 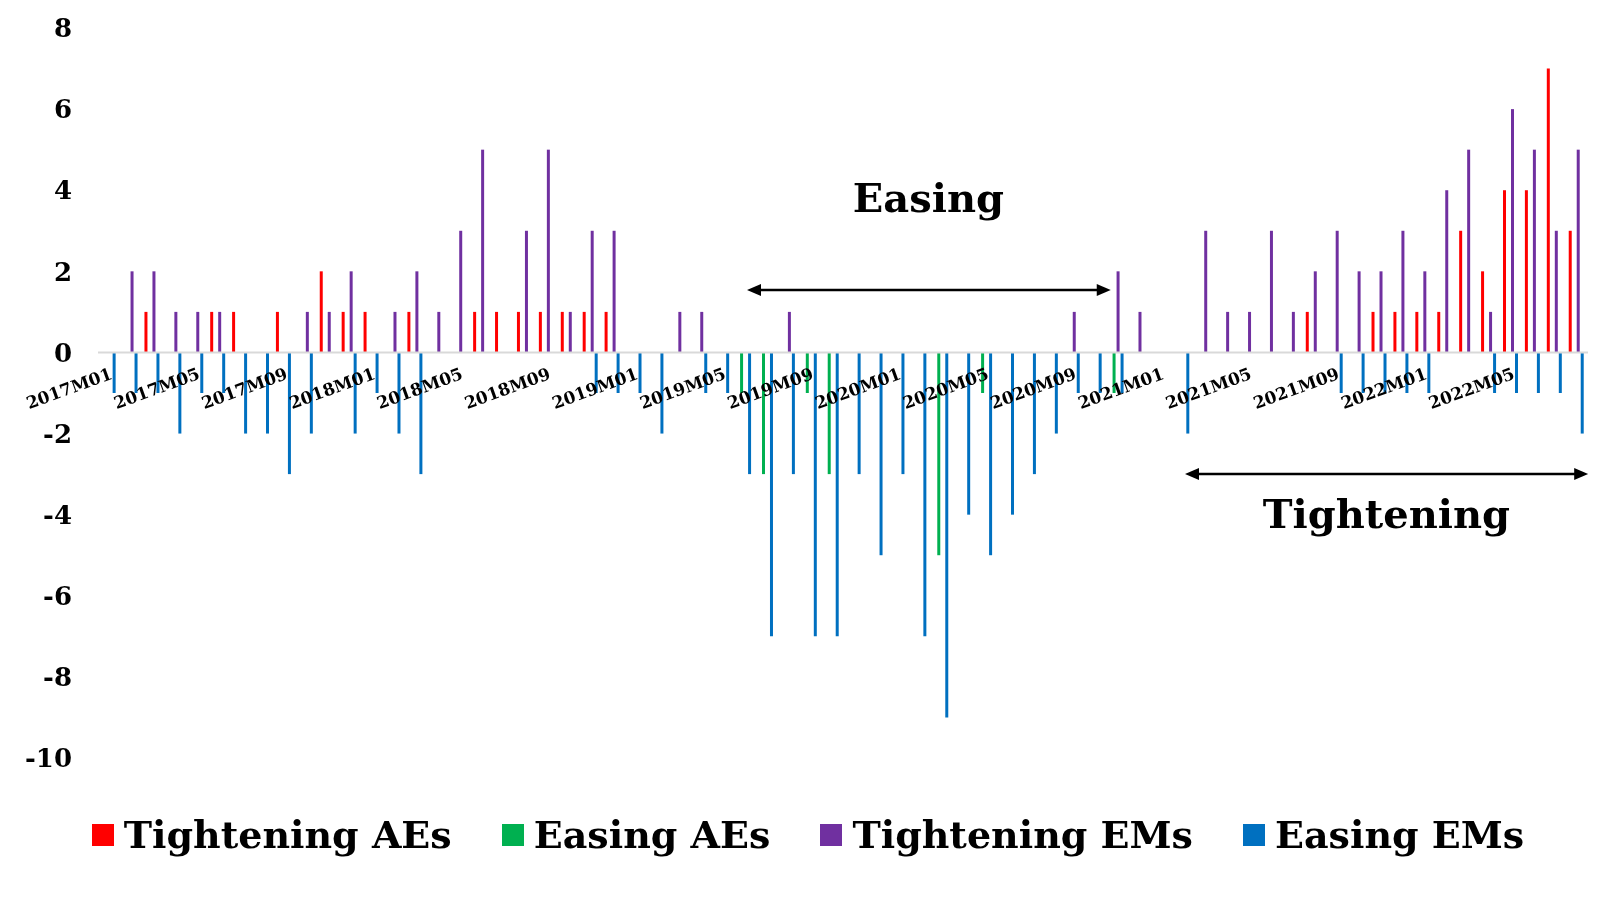 I want to click on legend-label: Tightening AEs, so click(x=287, y=834).